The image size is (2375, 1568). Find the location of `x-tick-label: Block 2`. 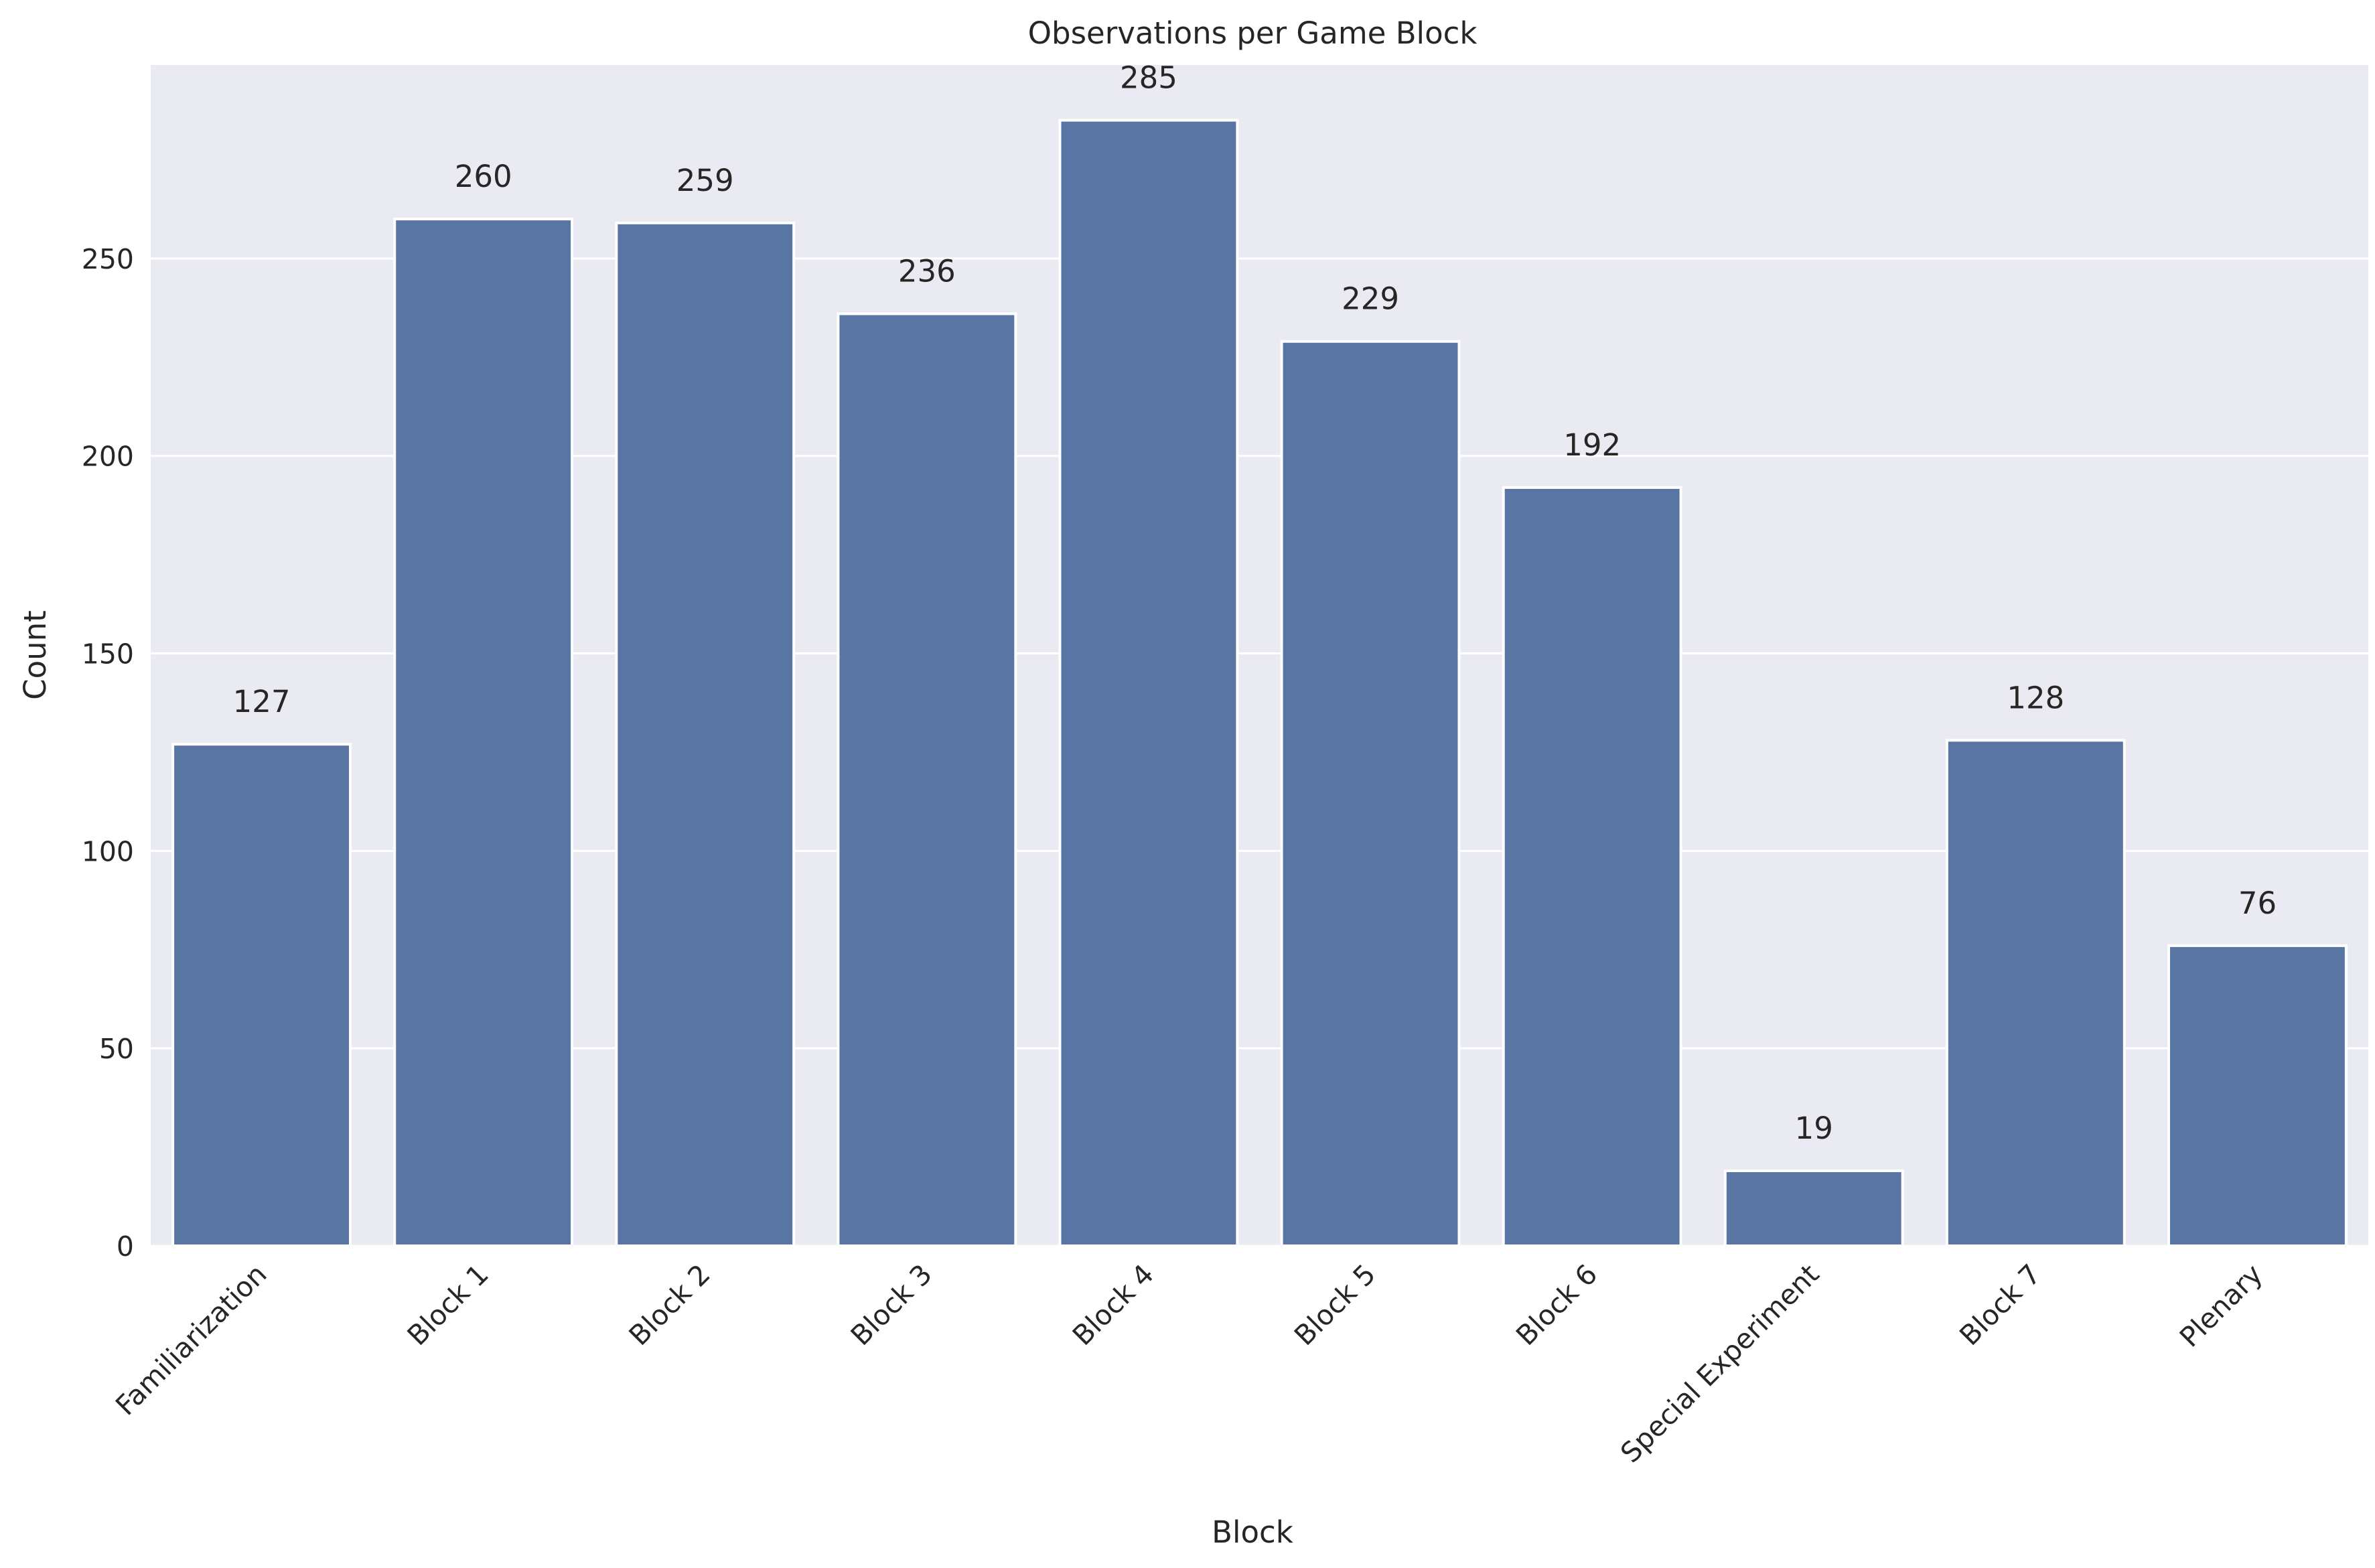

x-tick-label: Block 2 is located at coordinates (670, 1305).